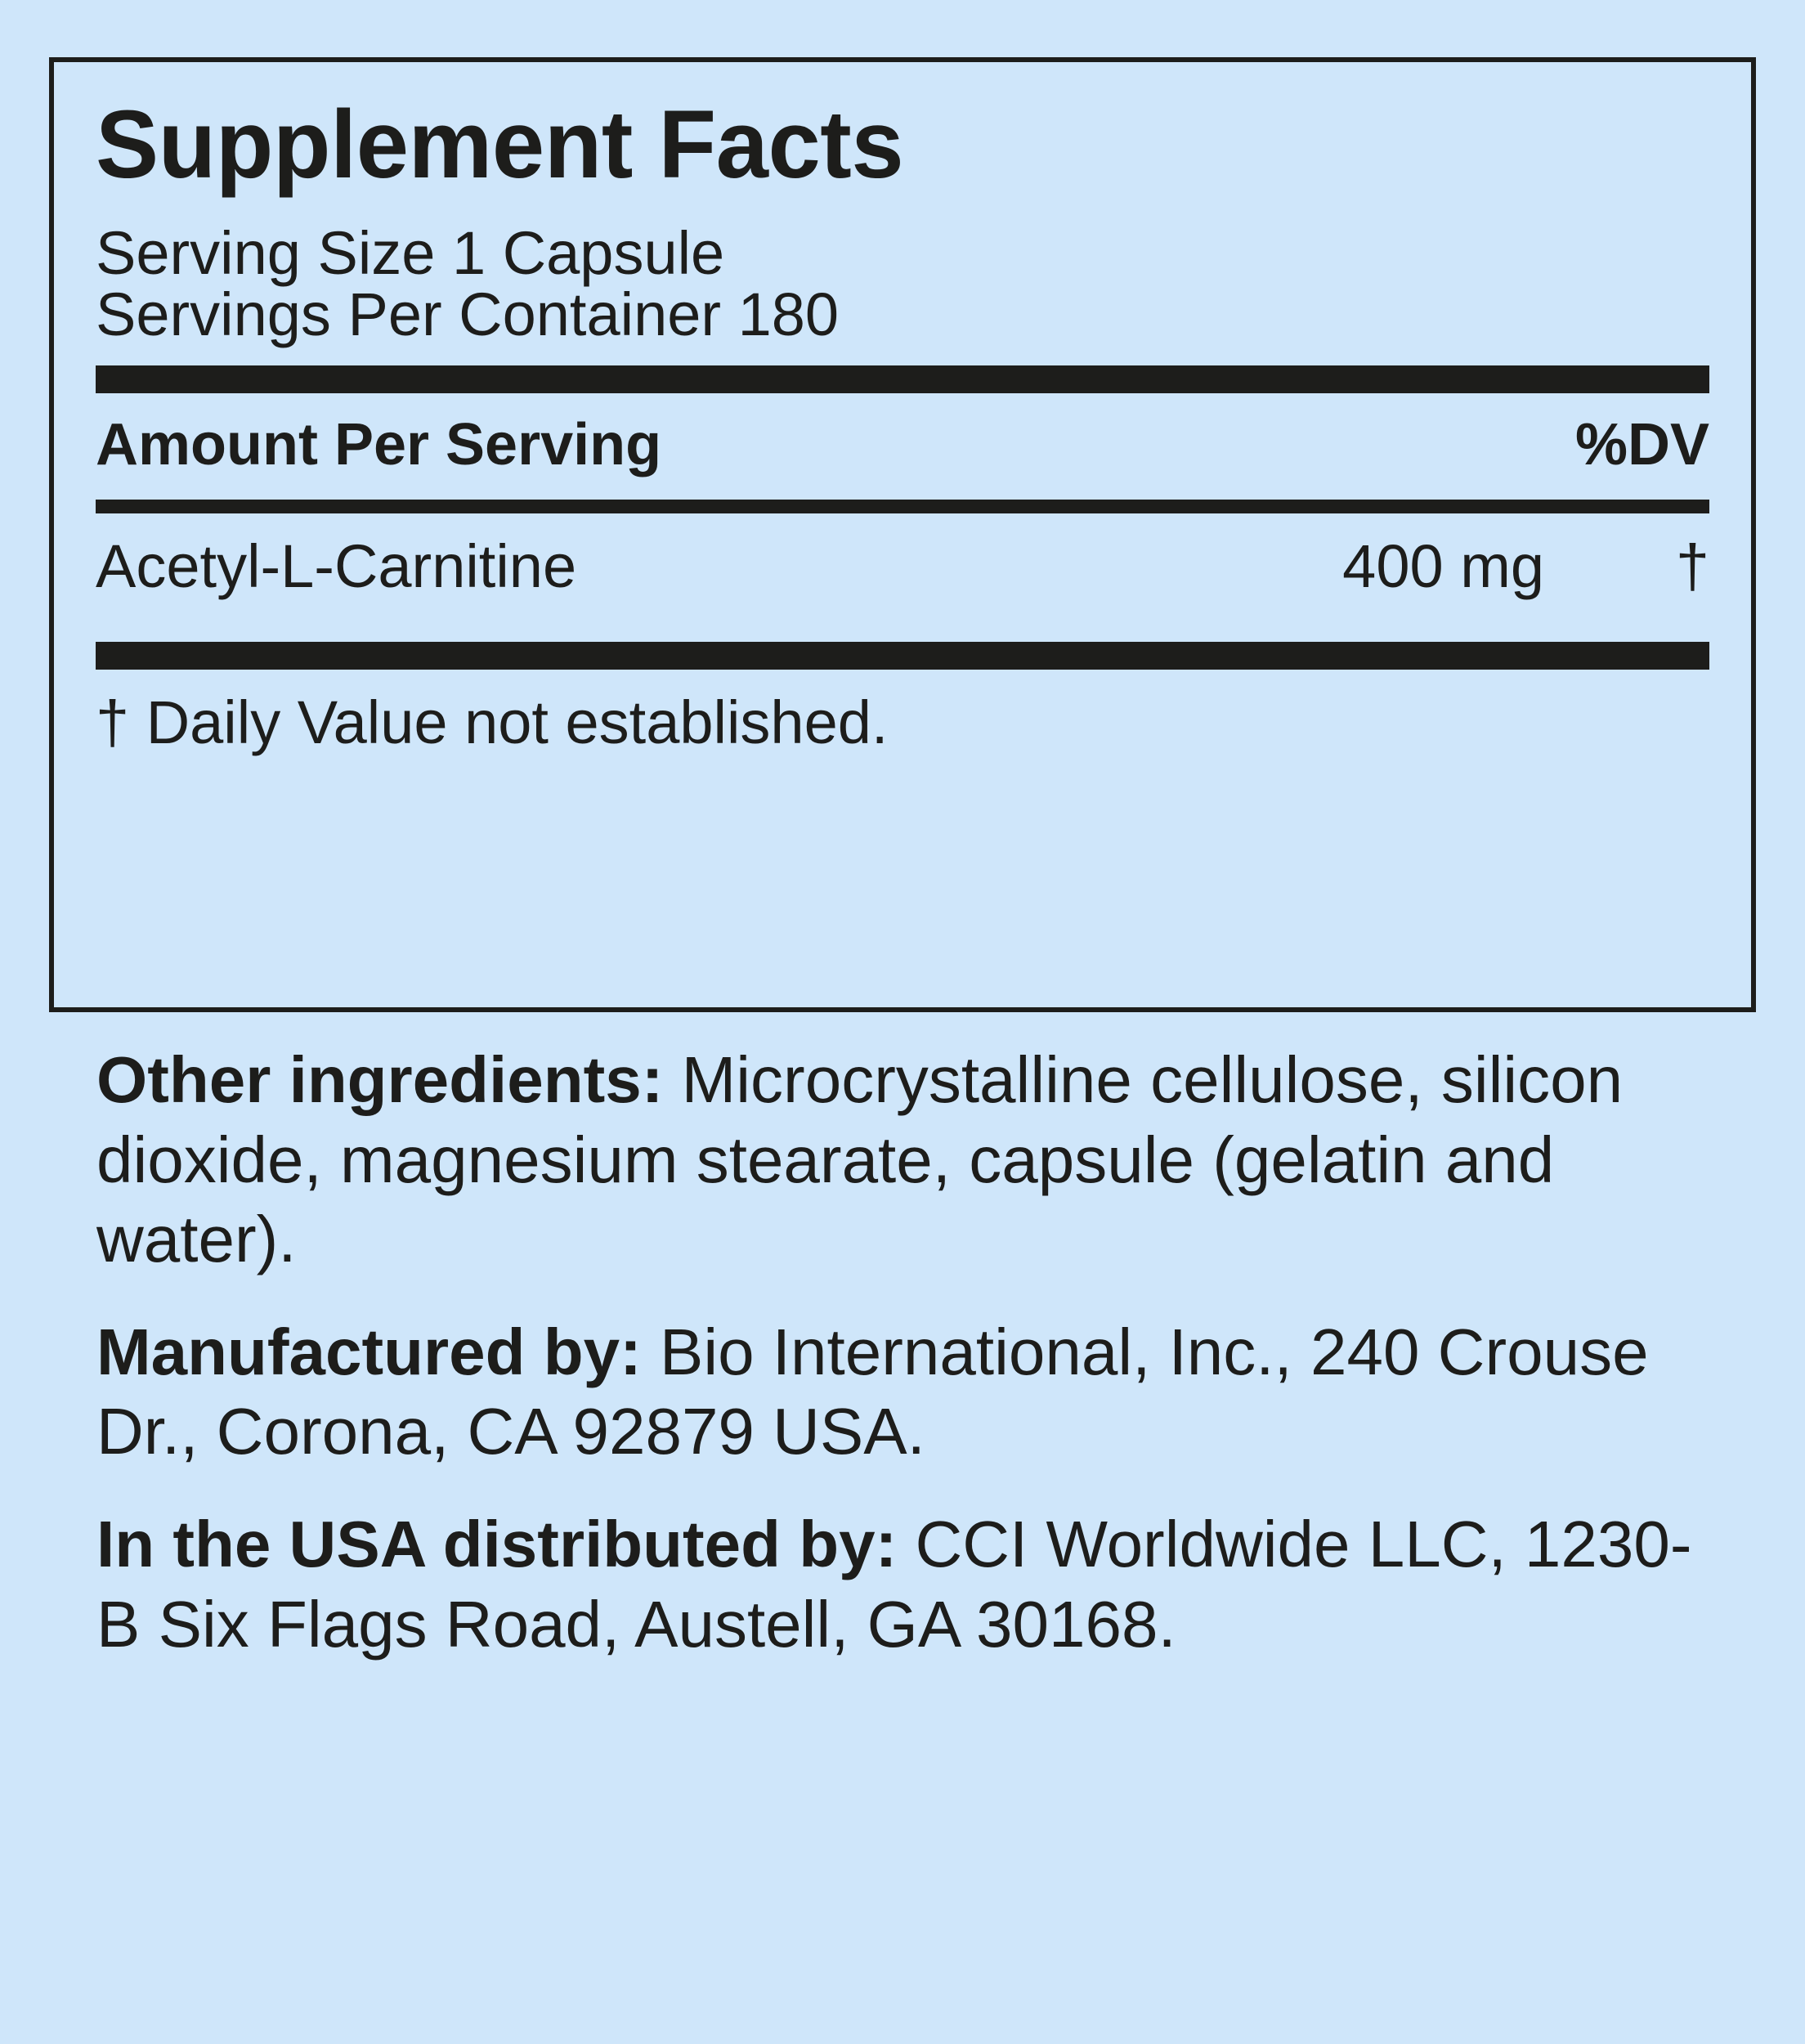 Image resolution: width=1805 pixels, height=2044 pixels. What do you see at coordinates (468, 314) in the screenshot?
I see `servings-per-container-line: Servings Per Container 180` at bounding box center [468, 314].